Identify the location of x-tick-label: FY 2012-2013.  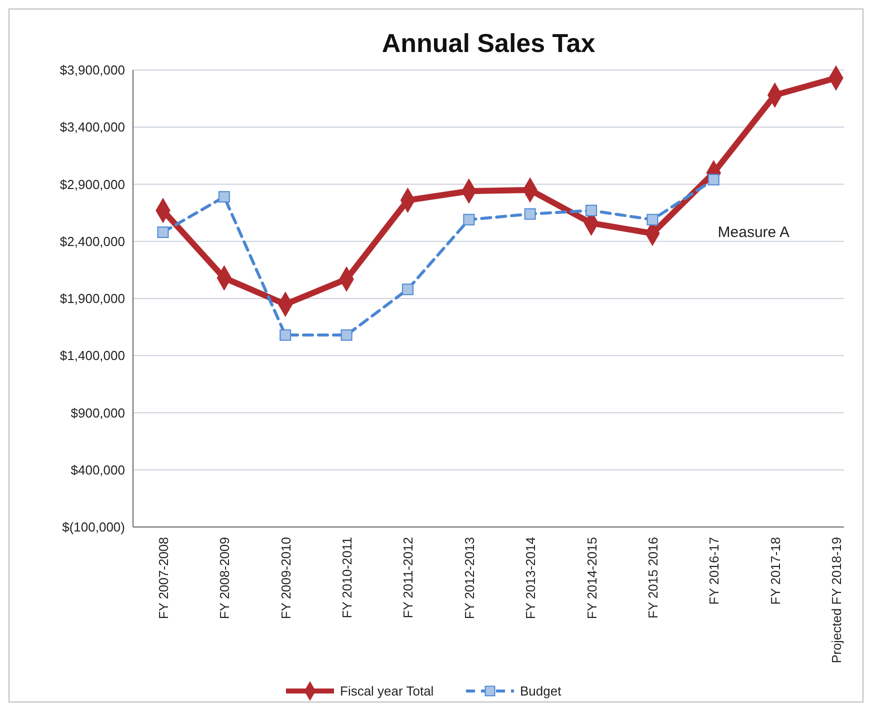
(469, 578).